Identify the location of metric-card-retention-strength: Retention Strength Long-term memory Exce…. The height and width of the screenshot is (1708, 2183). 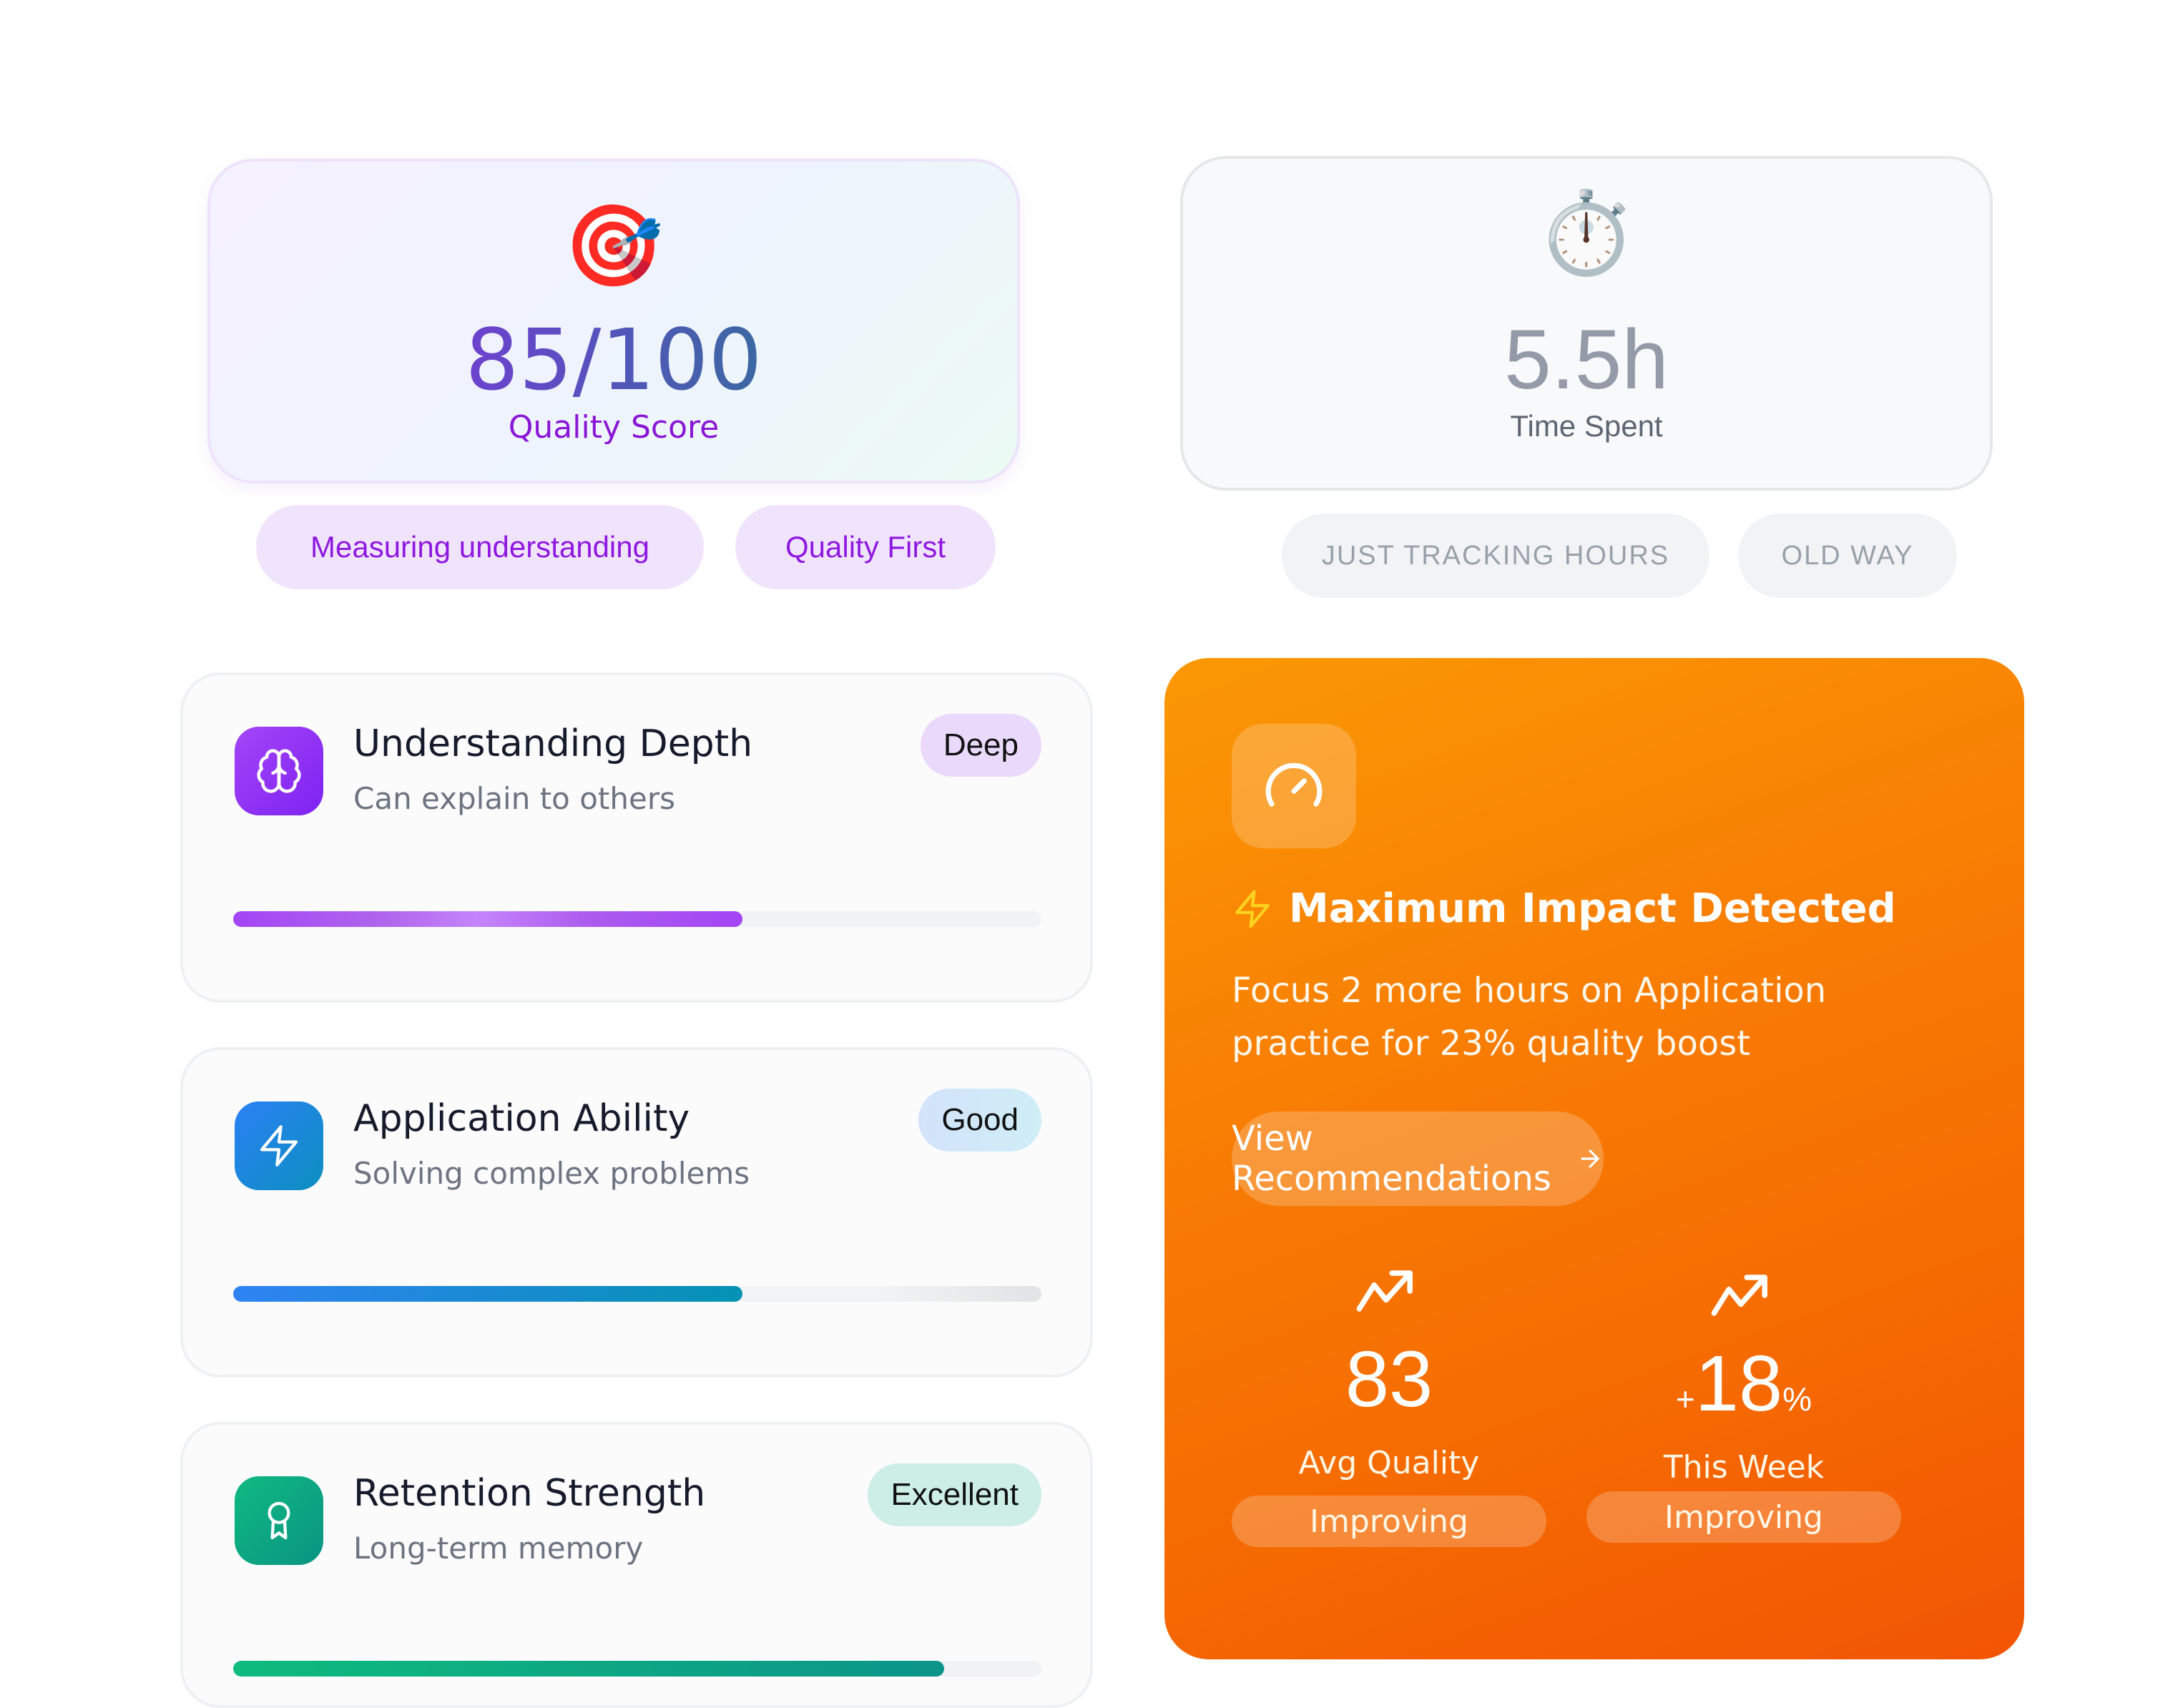
(636, 1565).